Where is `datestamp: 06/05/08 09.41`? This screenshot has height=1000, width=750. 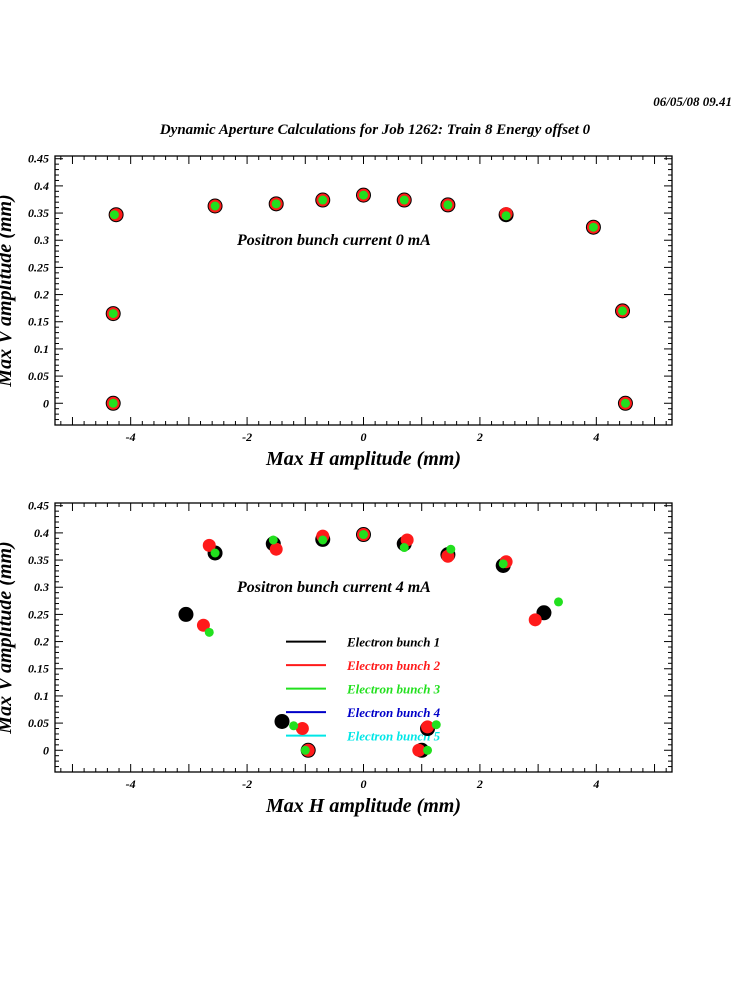
datestamp: 06/05/08 09.41 is located at coordinates (692, 101).